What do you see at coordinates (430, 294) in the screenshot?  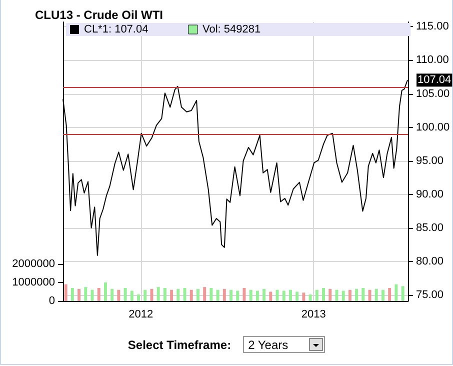 I see `y2-tick-label: 75.00` at bounding box center [430, 294].